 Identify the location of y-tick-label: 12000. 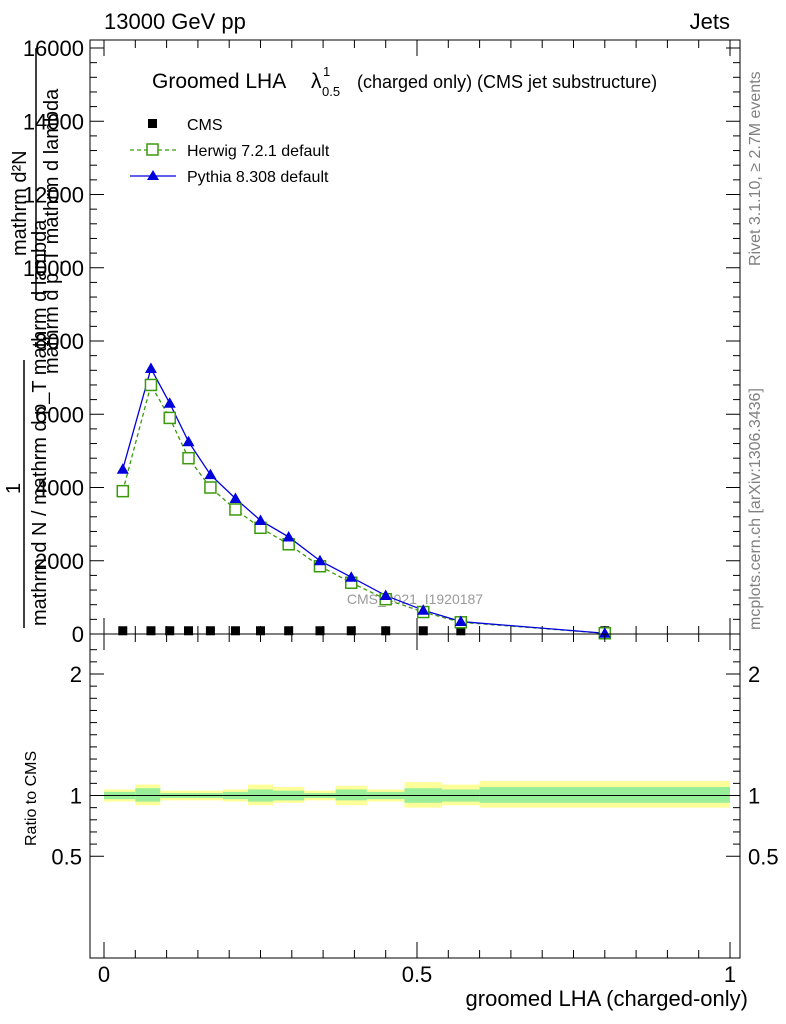
(53, 195).